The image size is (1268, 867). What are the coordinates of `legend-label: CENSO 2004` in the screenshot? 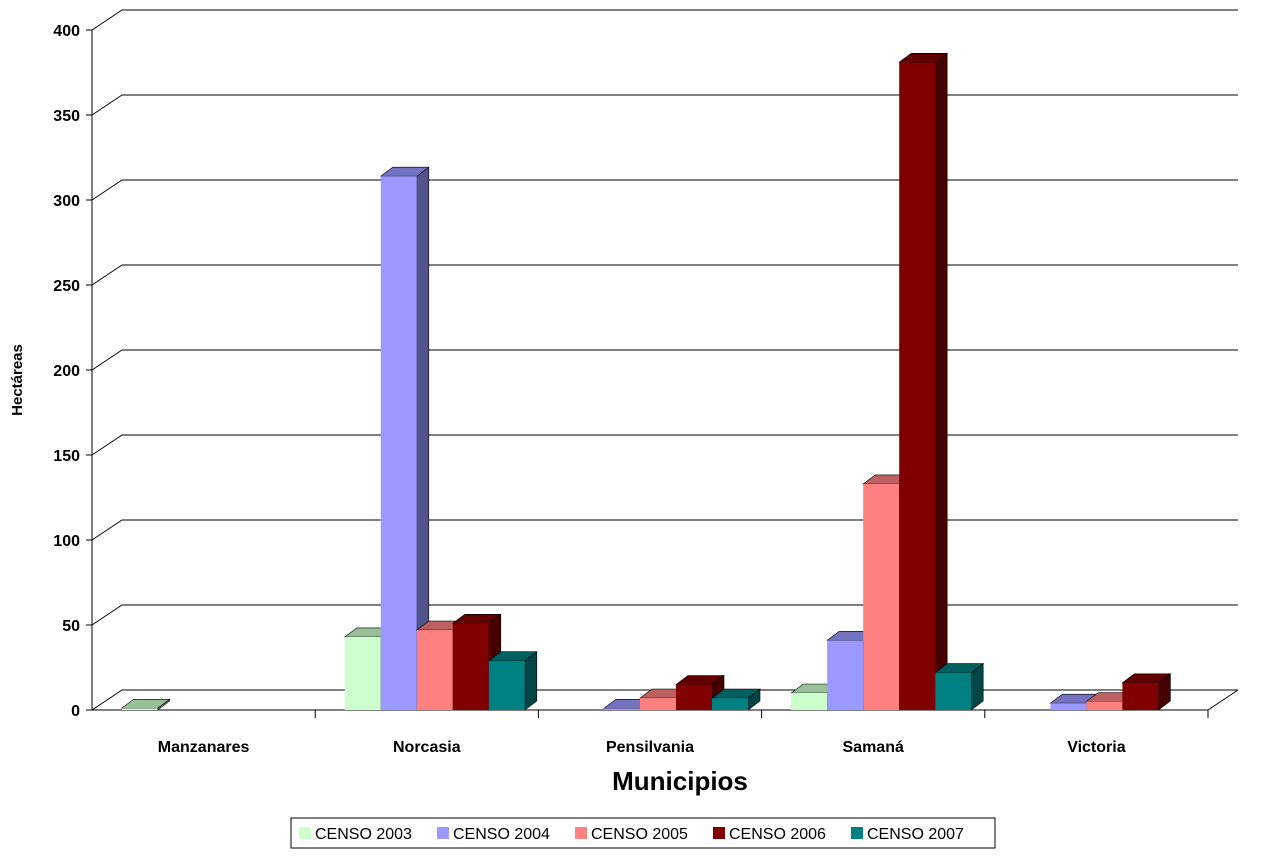 It's located at (501, 834).